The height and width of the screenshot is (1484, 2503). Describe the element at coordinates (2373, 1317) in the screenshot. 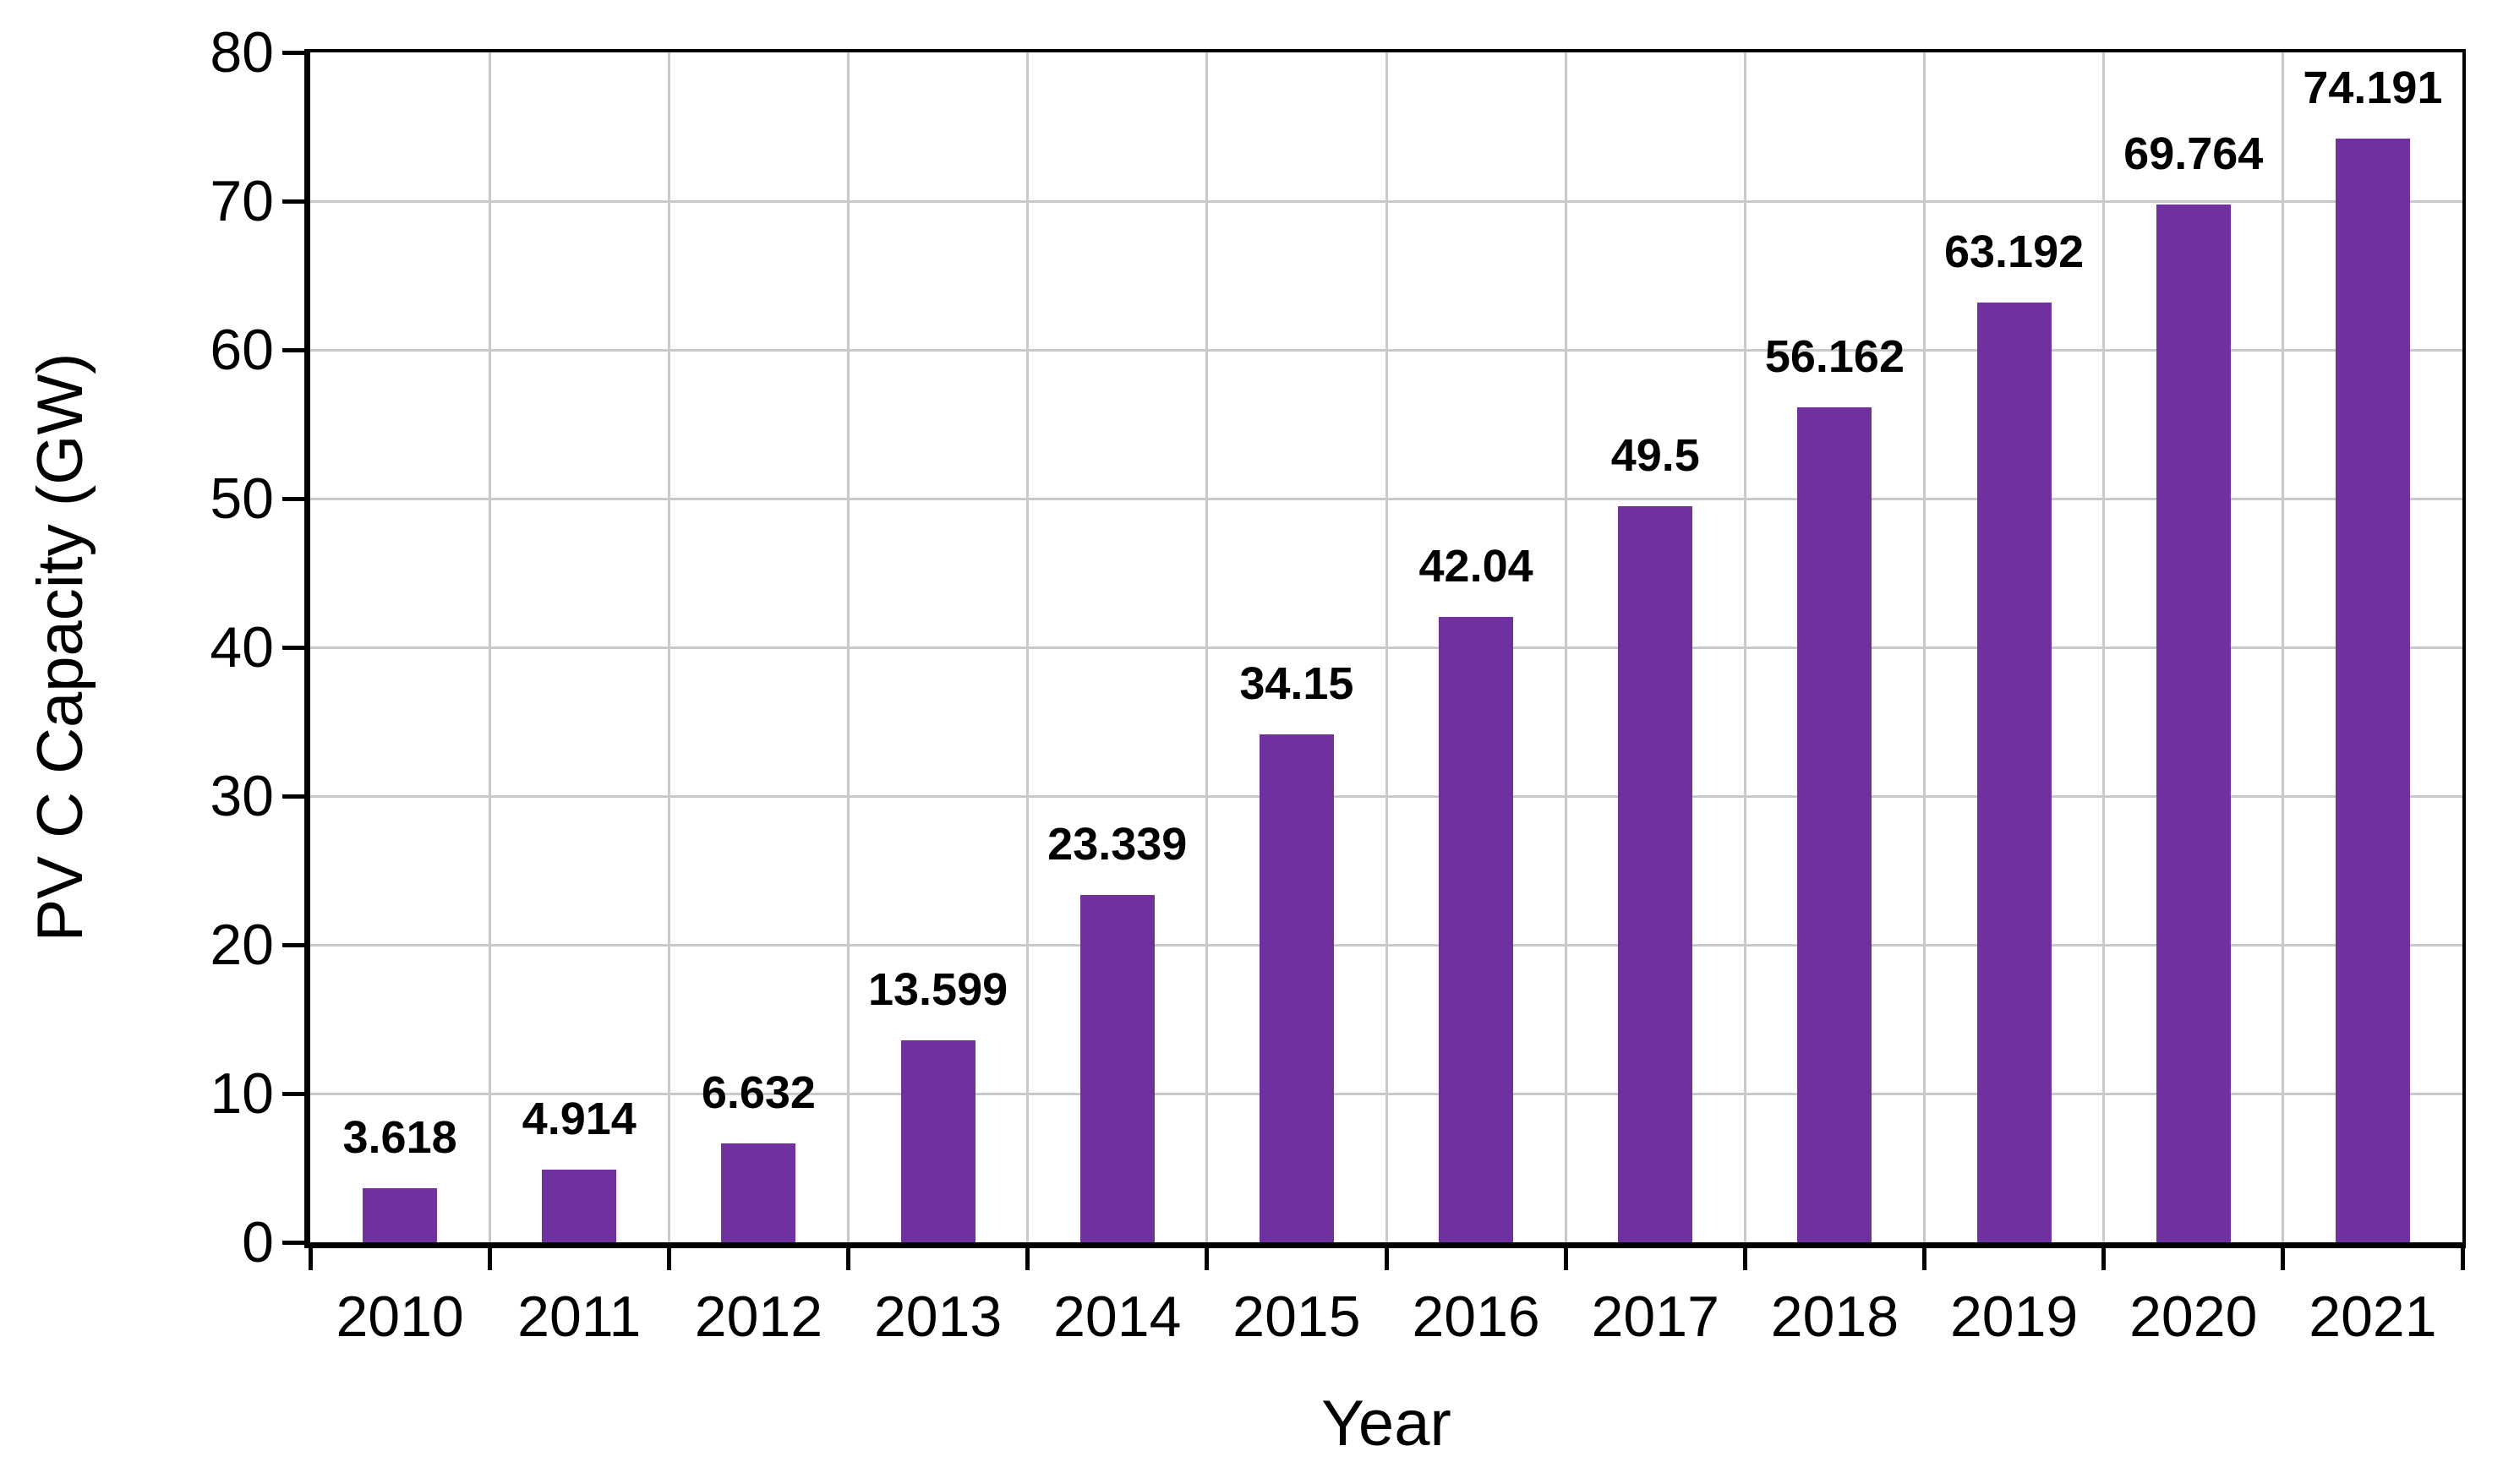

I see `x-axis-tick-label: 2021` at that location.